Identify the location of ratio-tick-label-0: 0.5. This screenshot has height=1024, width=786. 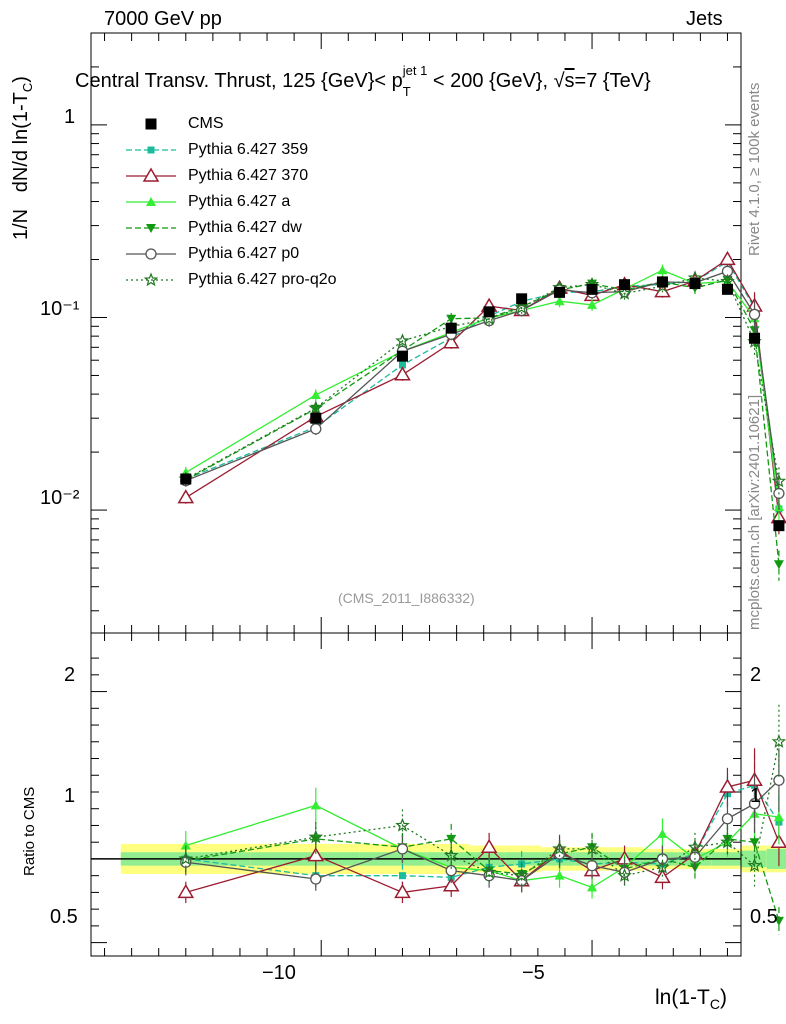
(64, 917).